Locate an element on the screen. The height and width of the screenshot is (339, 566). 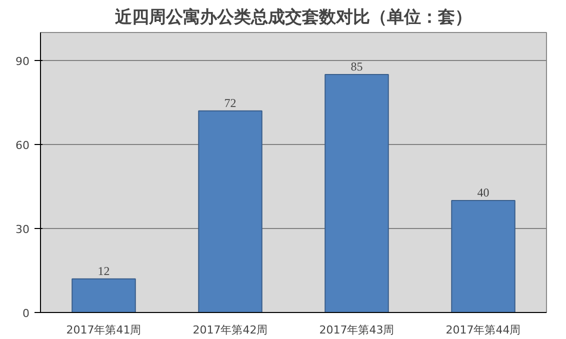
x-tick-label: 2017年第44周 is located at coordinates (483, 330).